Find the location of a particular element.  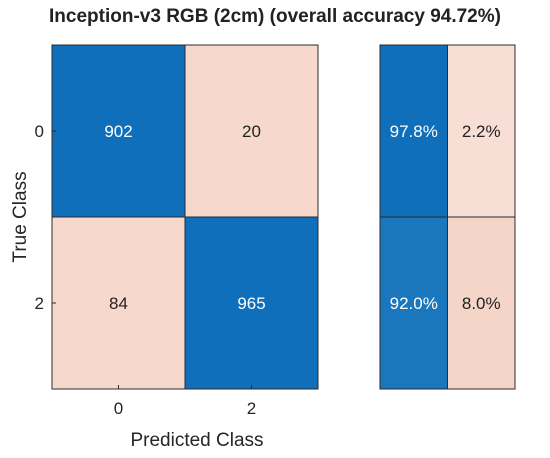

summary-cell-value-1-1: 8.0% is located at coordinates (481, 303).